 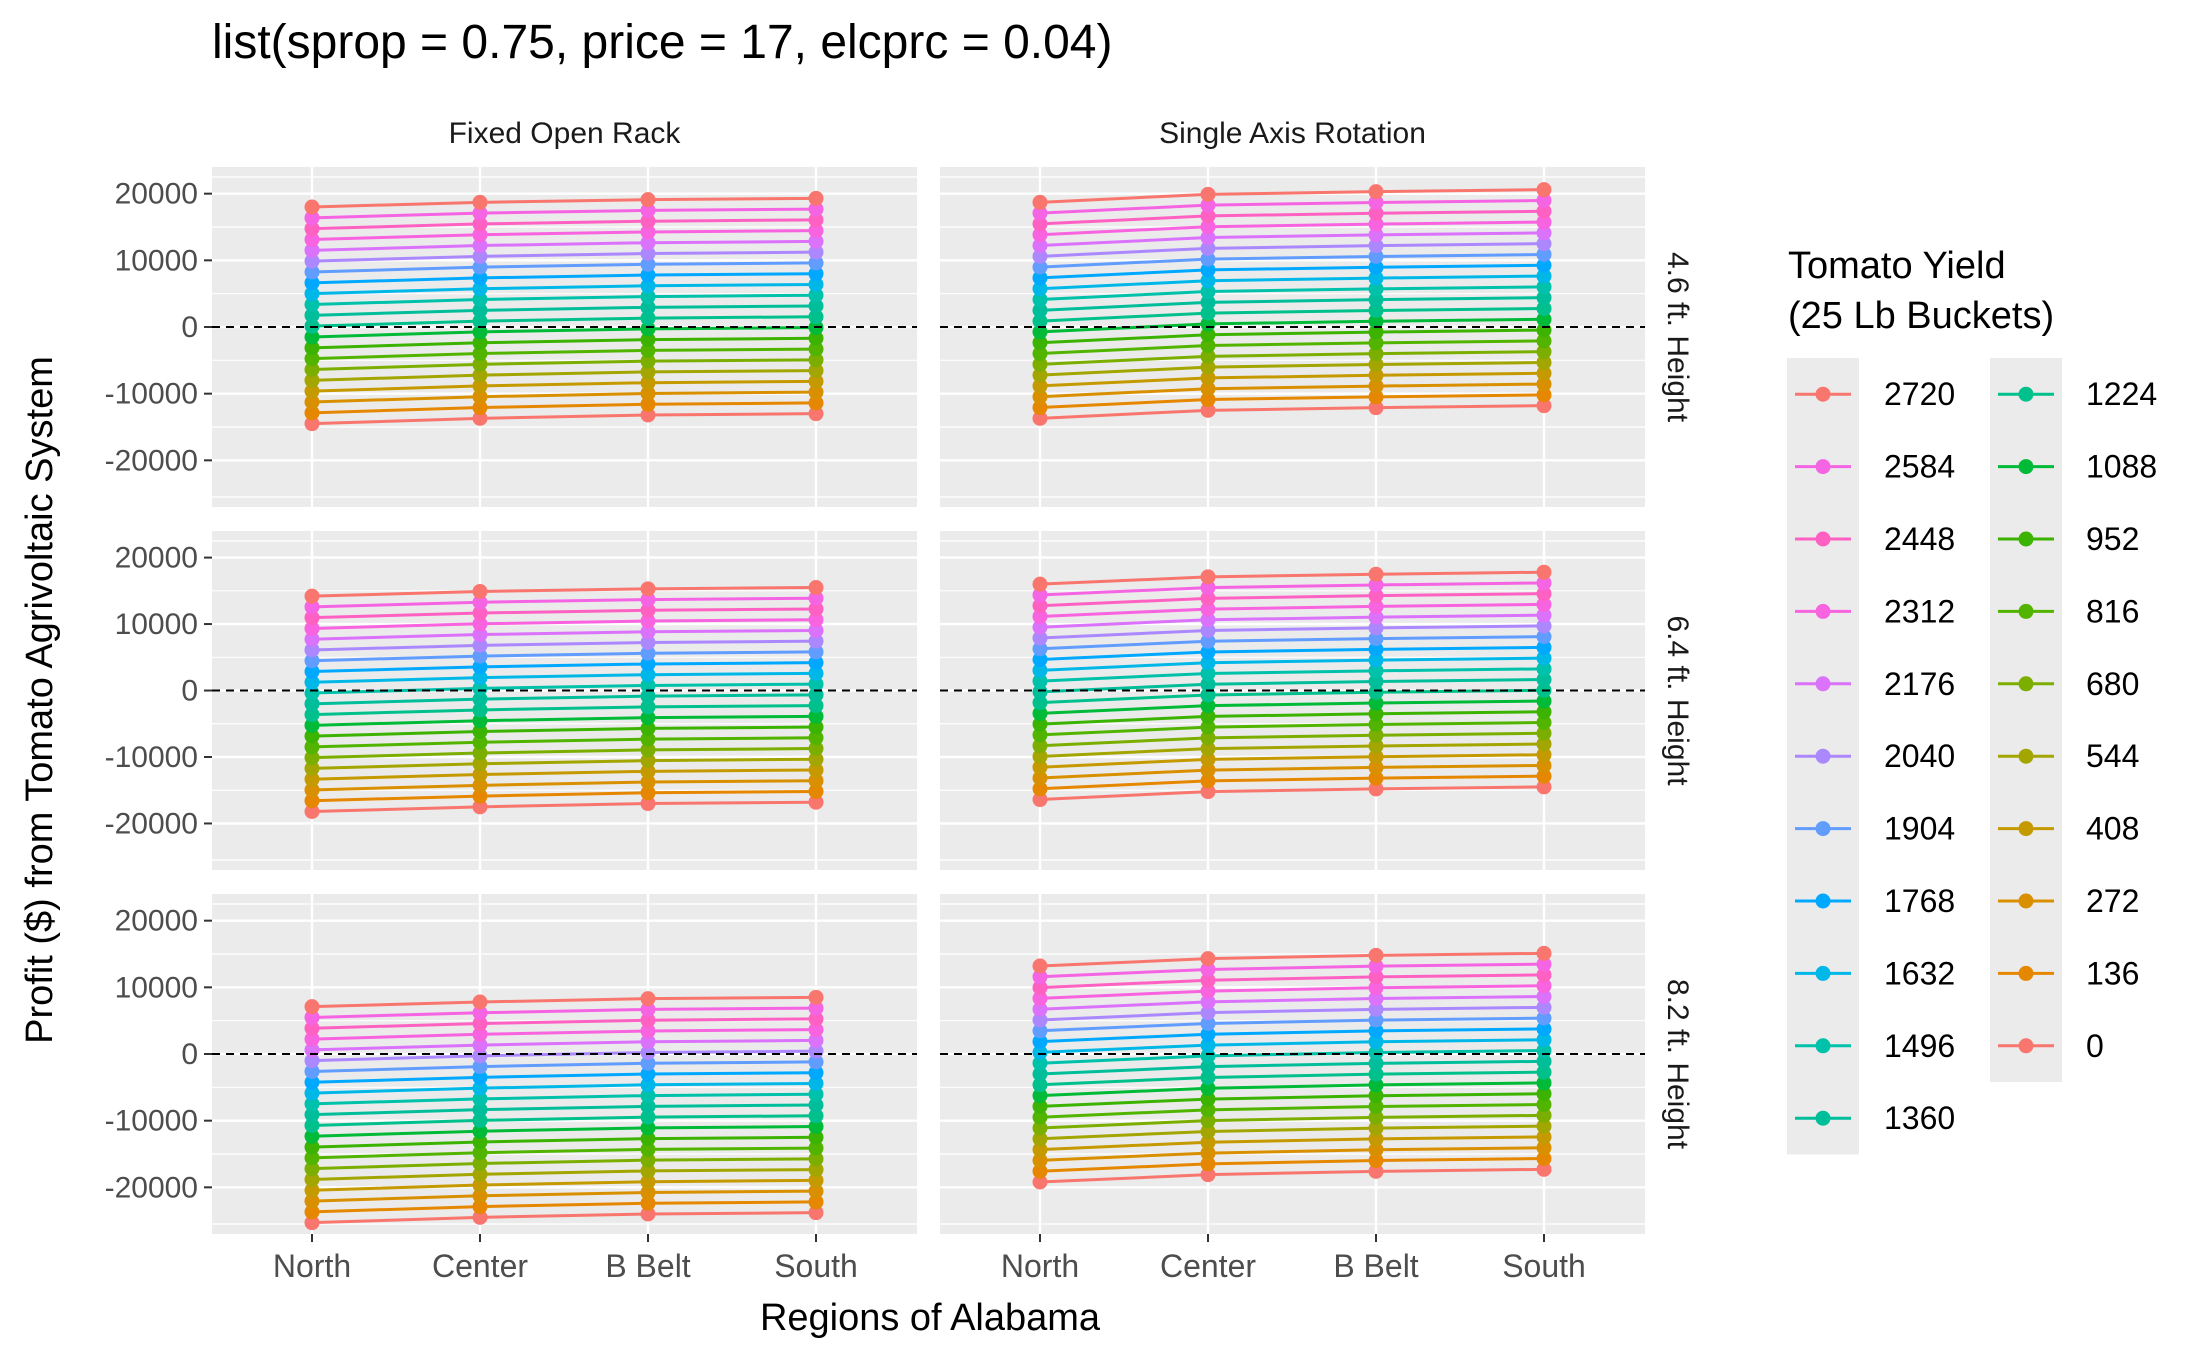 What do you see at coordinates (1292, 133) in the screenshot?
I see `facet-column-label: Single Axis Rotation` at bounding box center [1292, 133].